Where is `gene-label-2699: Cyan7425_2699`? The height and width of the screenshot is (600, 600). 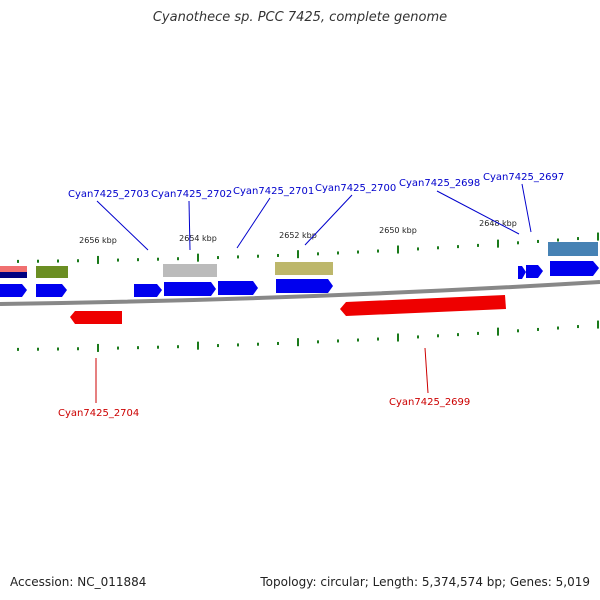 gene-label-2699: Cyan7425_2699 is located at coordinates (429, 402).